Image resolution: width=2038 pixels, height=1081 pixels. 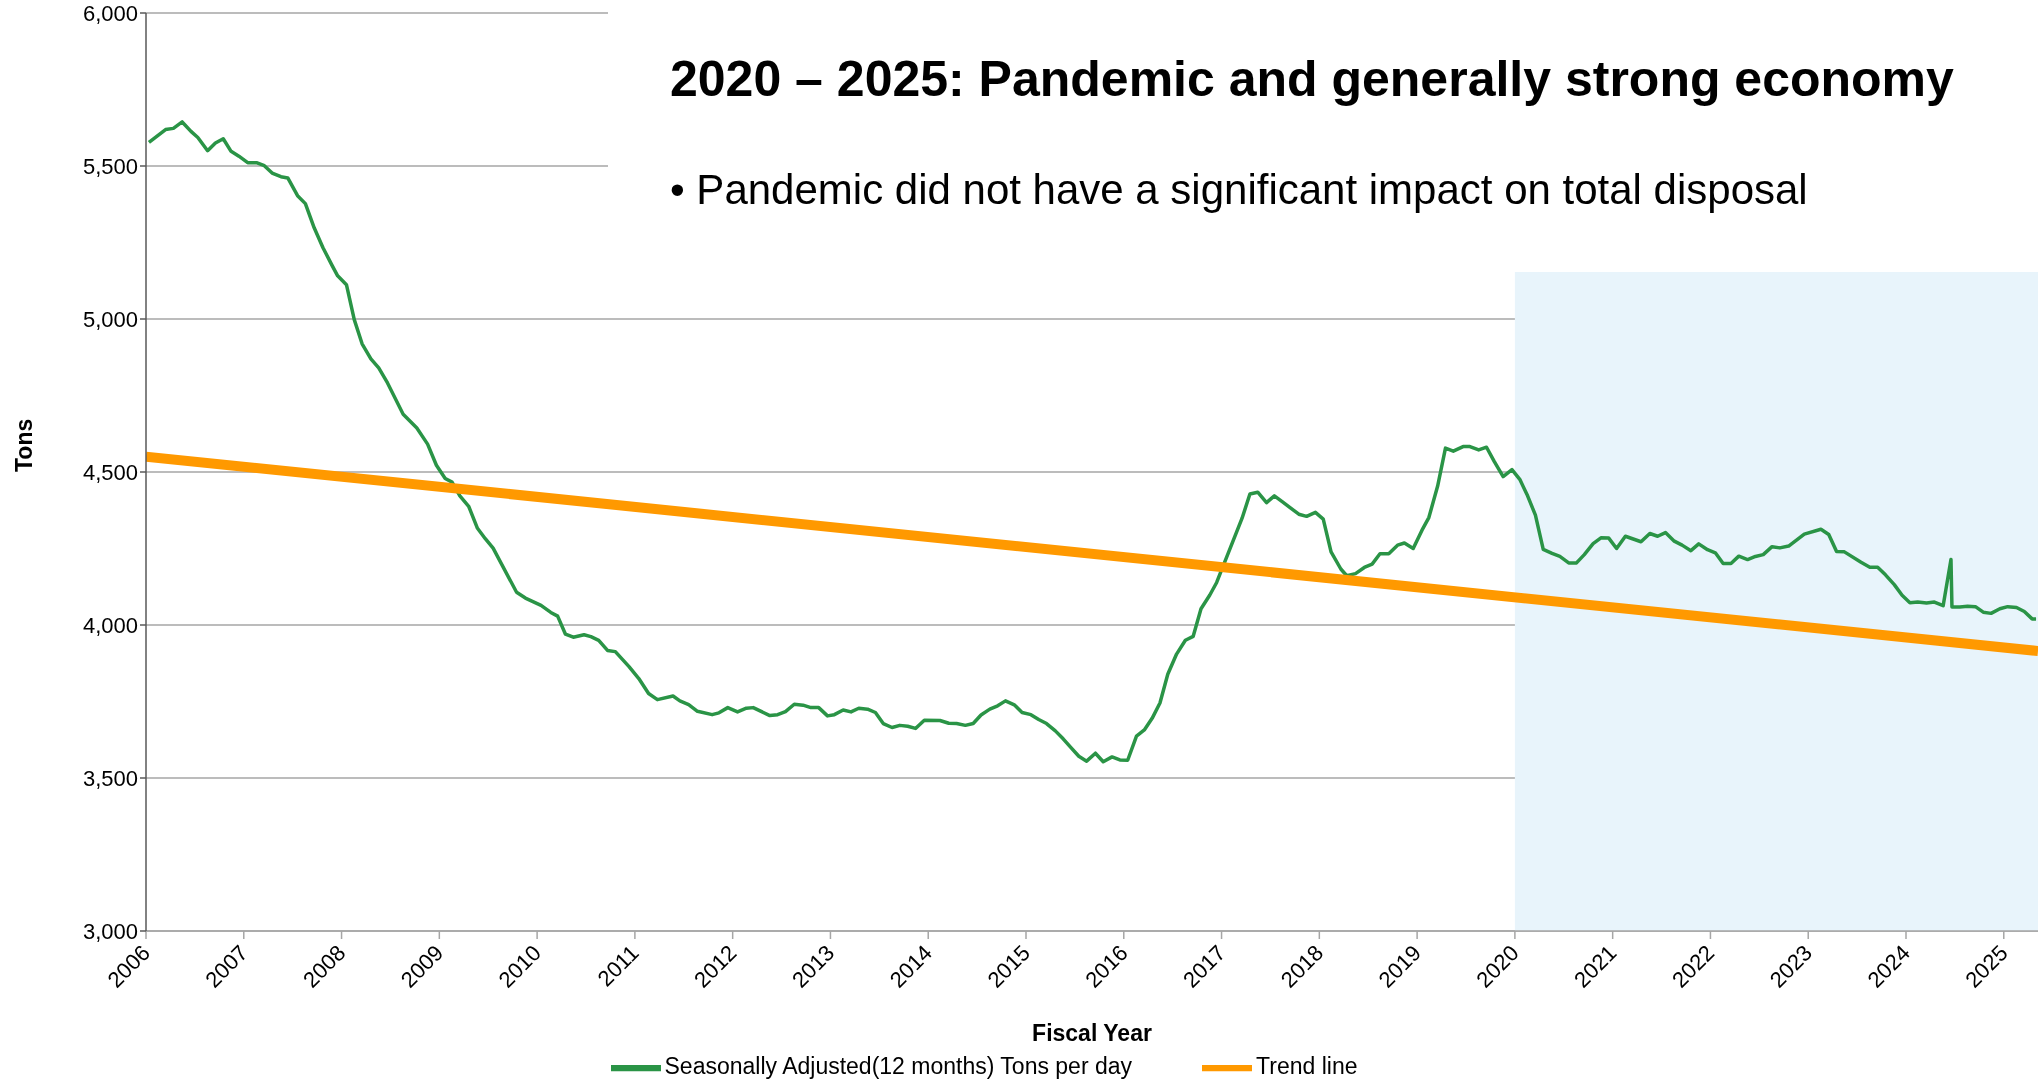 I want to click on y-tick-label: 5,000, so click(x=110, y=319).